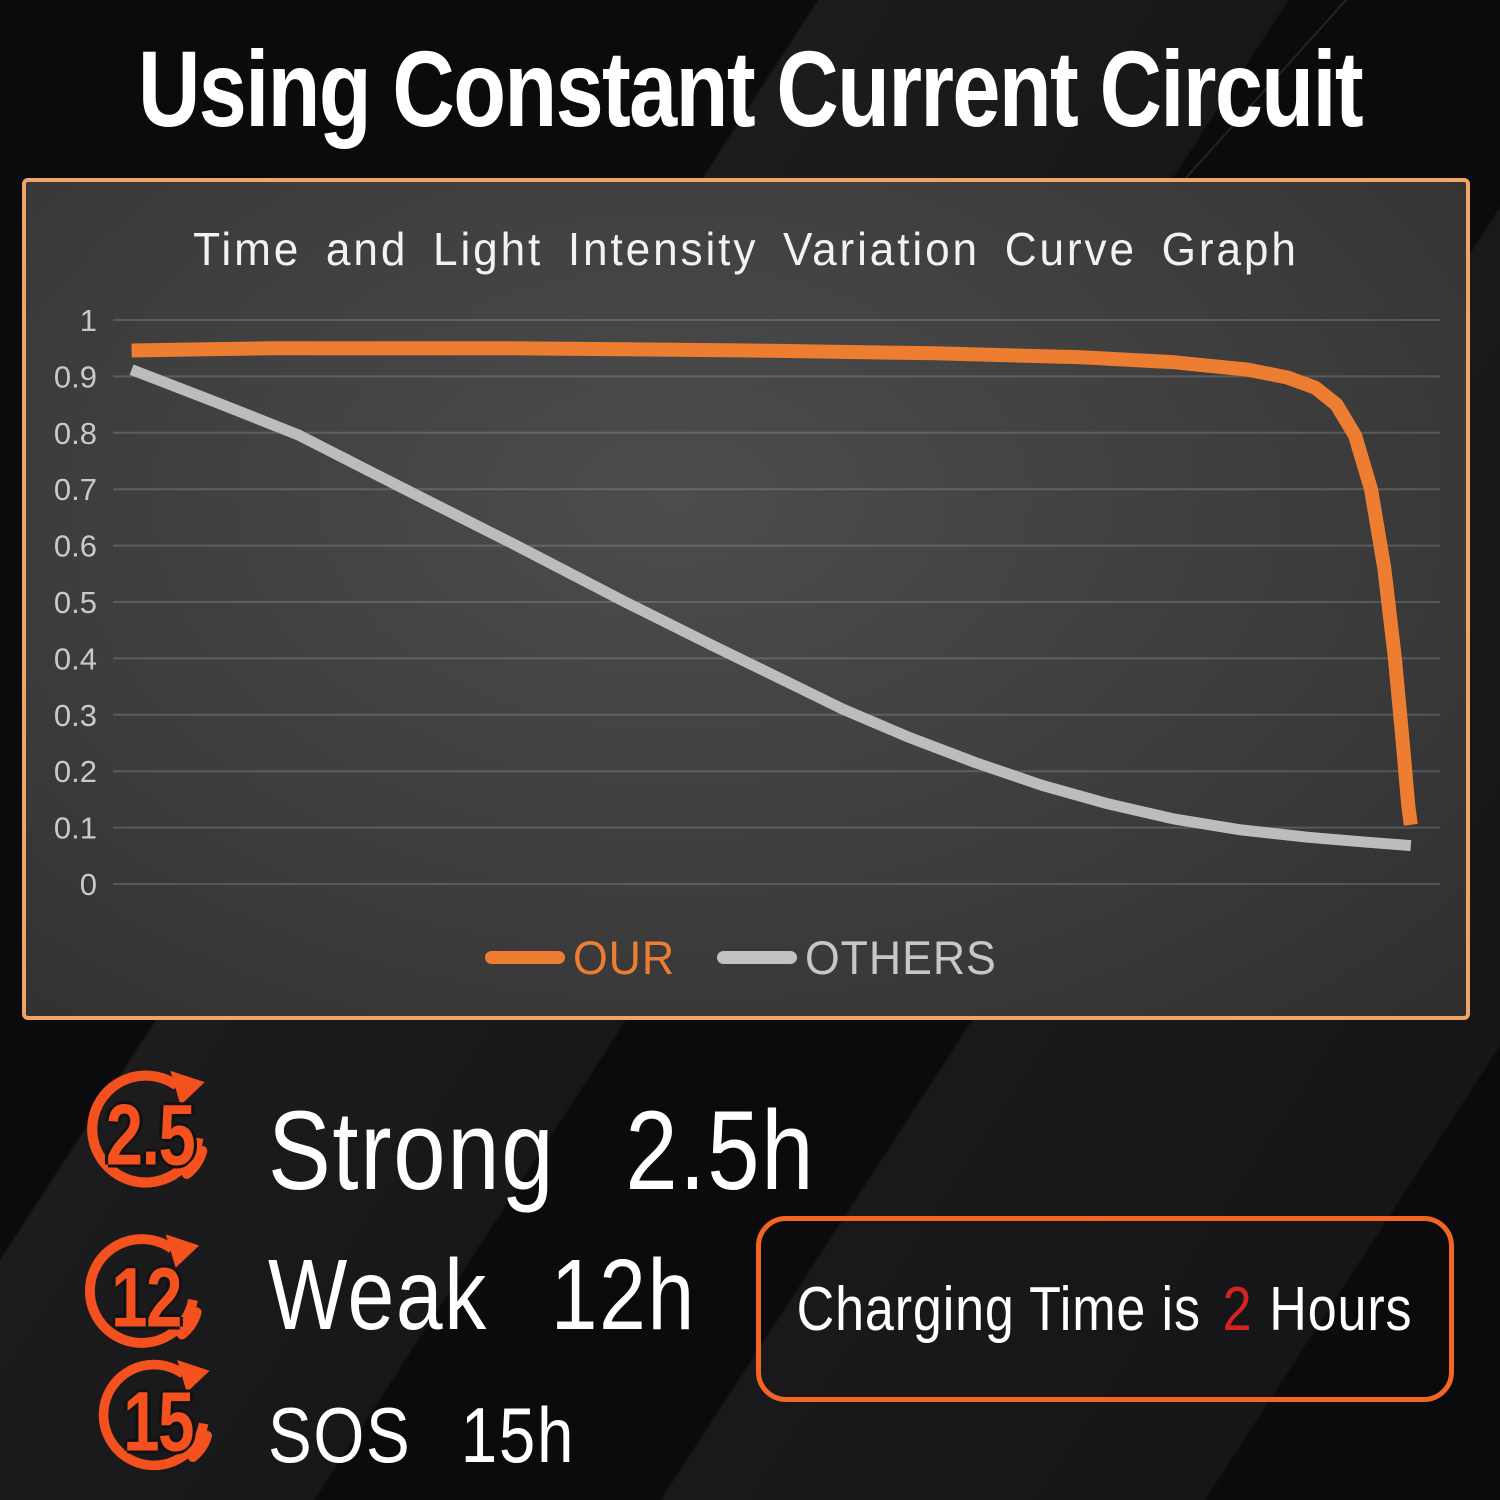 The height and width of the screenshot is (1500, 1500). I want to click on feature-label-weak: Weak 12h, so click(482, 1295).